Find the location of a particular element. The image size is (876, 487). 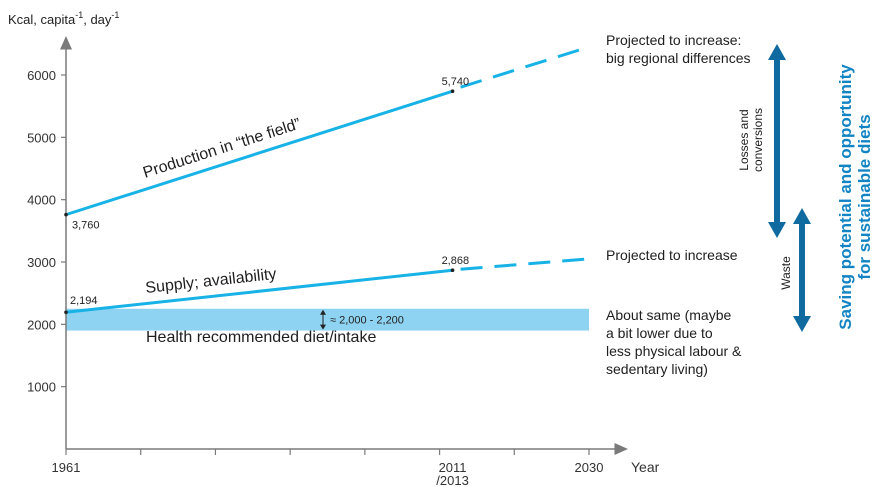

waste-label: Waste is located at coordinates (786, 273).